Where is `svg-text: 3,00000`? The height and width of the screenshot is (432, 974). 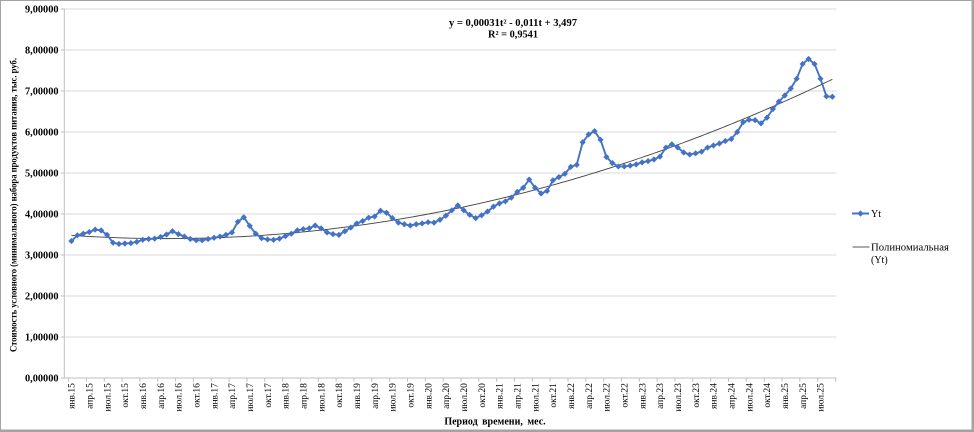
svg-text: 3,00000 is located at coordinates (42, 256).